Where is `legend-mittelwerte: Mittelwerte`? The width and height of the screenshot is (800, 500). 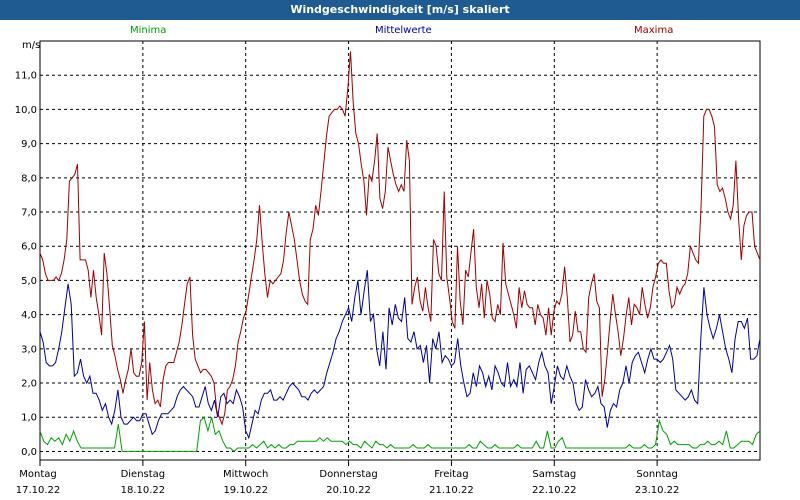 legend-mittelwerte: Mittelwerte is located at coordinates (403, 30).